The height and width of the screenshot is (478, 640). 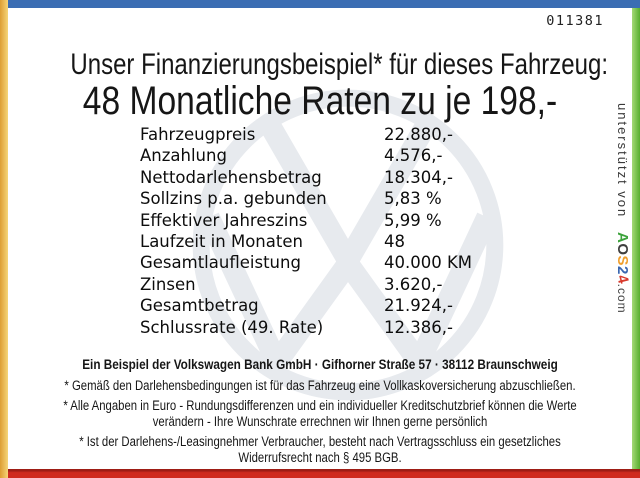 I want to click on table-row: Sollzins p.a. gebunden 5,83 %, so click(x=306, y=198).